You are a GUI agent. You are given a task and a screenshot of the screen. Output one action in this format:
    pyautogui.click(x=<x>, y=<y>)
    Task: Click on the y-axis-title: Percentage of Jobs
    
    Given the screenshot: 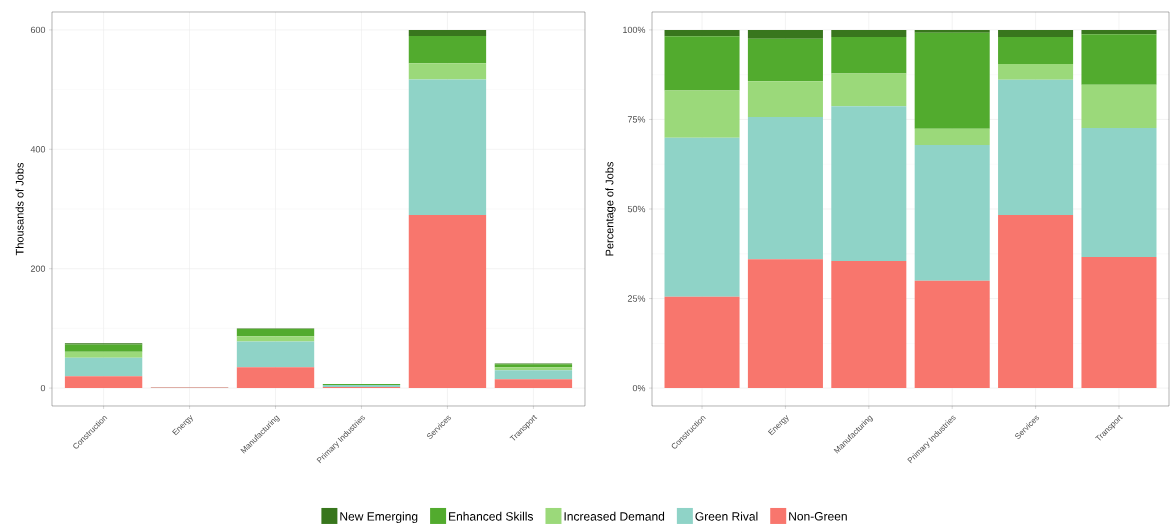 What is the action you would take?
    pyautogui.click(x=610, y=209)
    